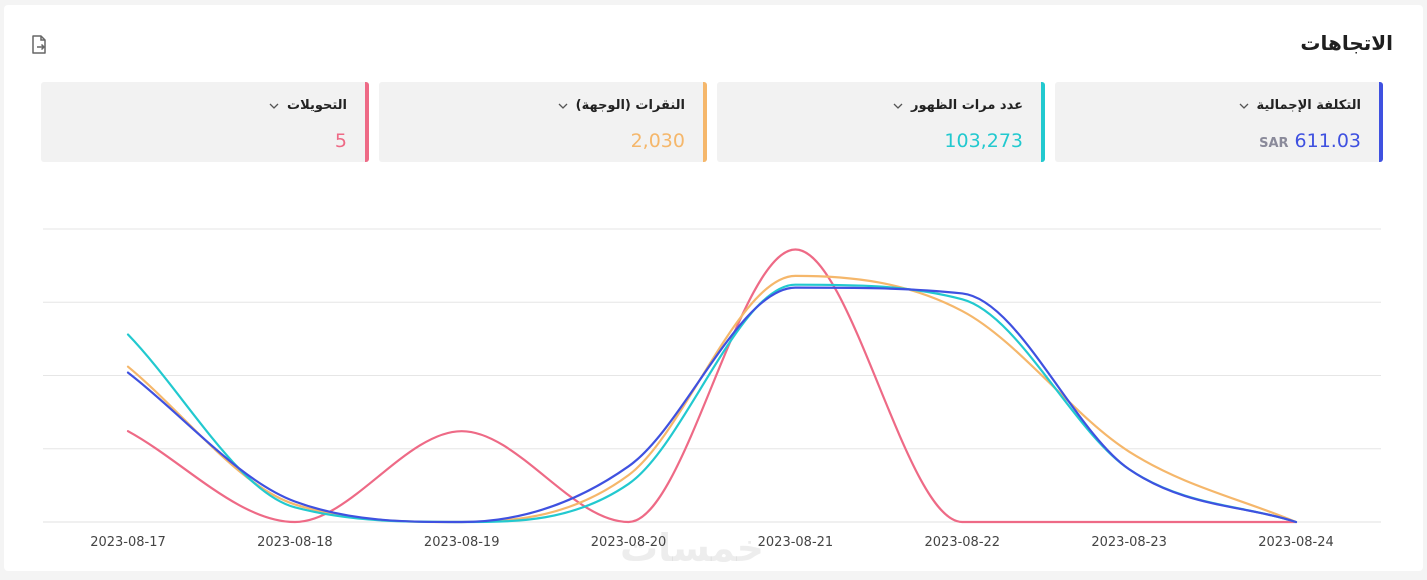 This screenshot has width=1427, height=580. What do you see at coordinates (462, 542) in the screenshot?
I see `x-tick-label: 2023-08-19` at bounding box center [462, 542].